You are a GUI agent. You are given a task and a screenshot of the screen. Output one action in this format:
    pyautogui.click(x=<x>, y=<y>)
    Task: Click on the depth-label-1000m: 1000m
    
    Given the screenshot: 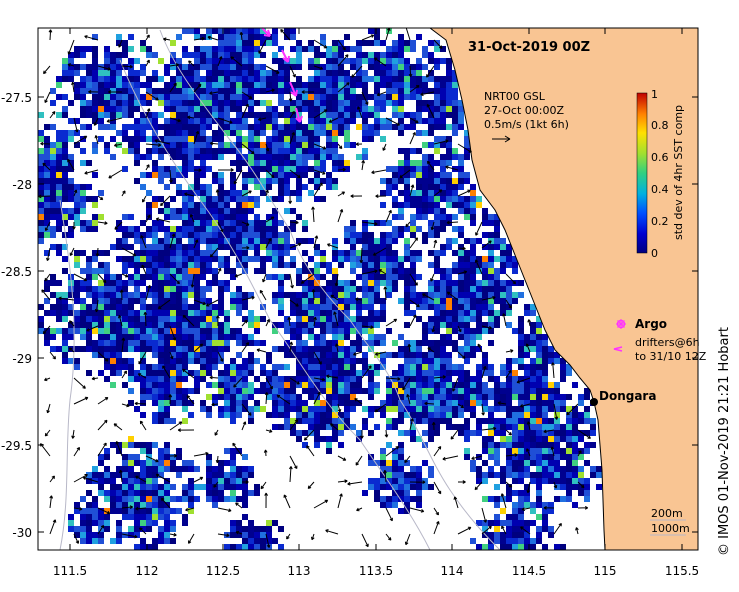 What is the action you would take?
    pyautogui.click(x=670, y=528)
    